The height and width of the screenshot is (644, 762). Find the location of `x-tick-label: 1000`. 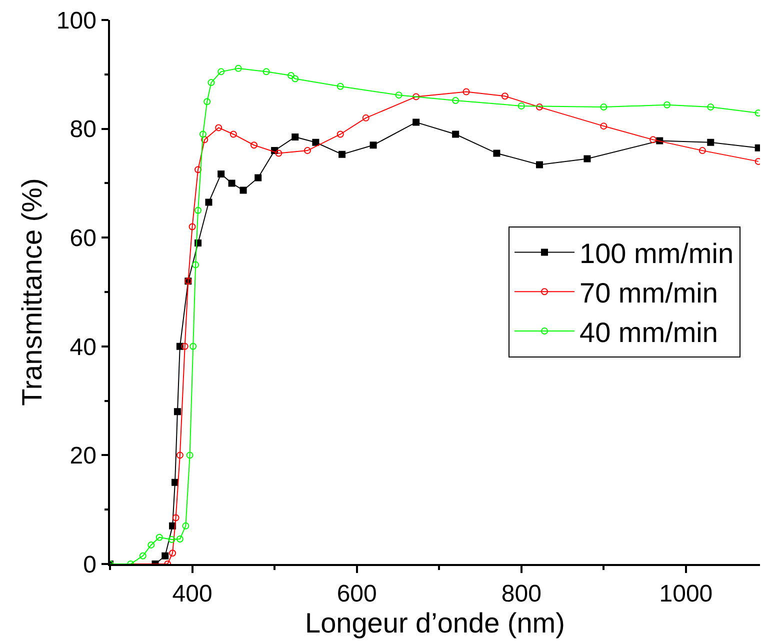

x-tick-label: 1000 is located at coordinates (686, 594).